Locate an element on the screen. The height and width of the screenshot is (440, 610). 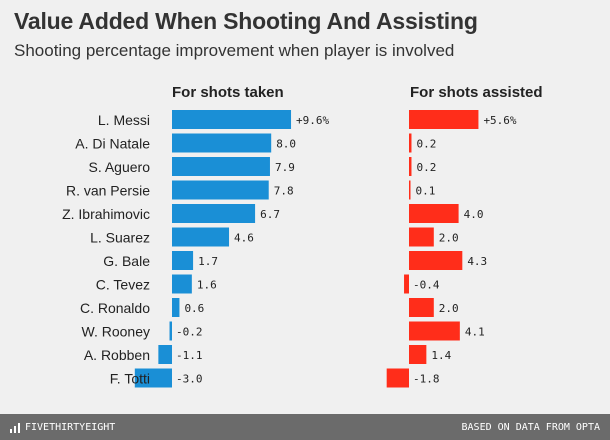
data-label-0-2: 7.9 is located at coordinates (285, 167).